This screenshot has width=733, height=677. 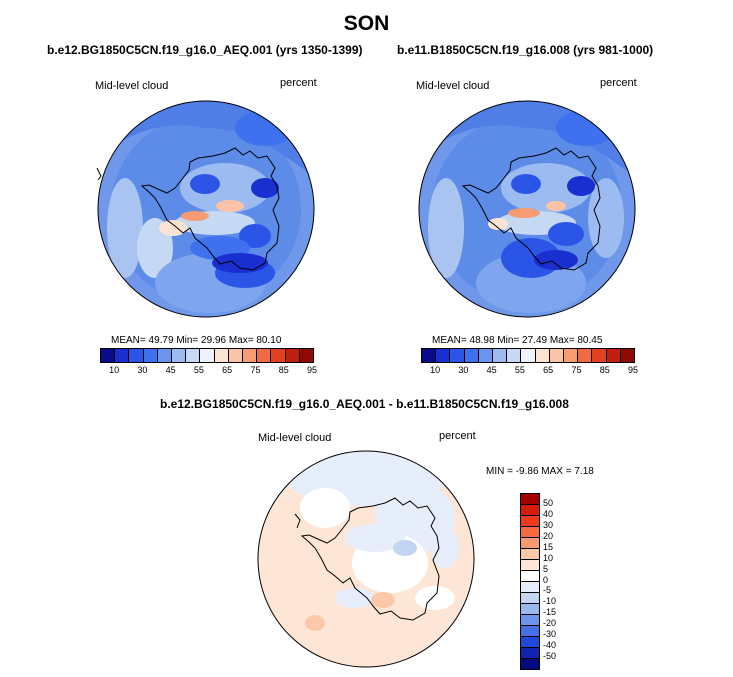 I want to click on figure-title: SON, so click(x=366, y=23).